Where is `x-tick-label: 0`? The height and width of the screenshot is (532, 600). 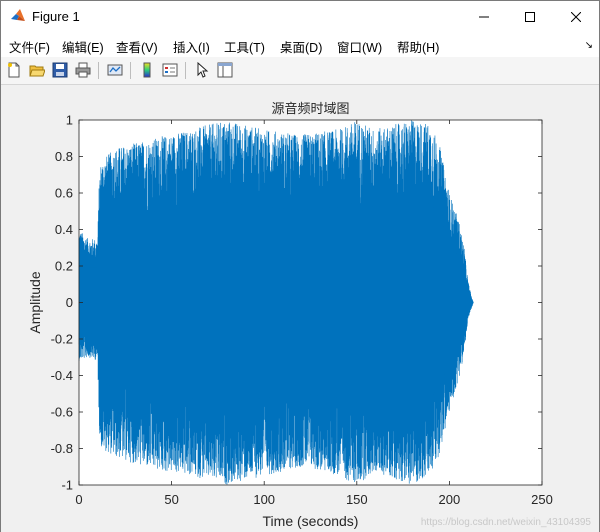 x-tick-label: 0 is located at coordinates (78, 499).